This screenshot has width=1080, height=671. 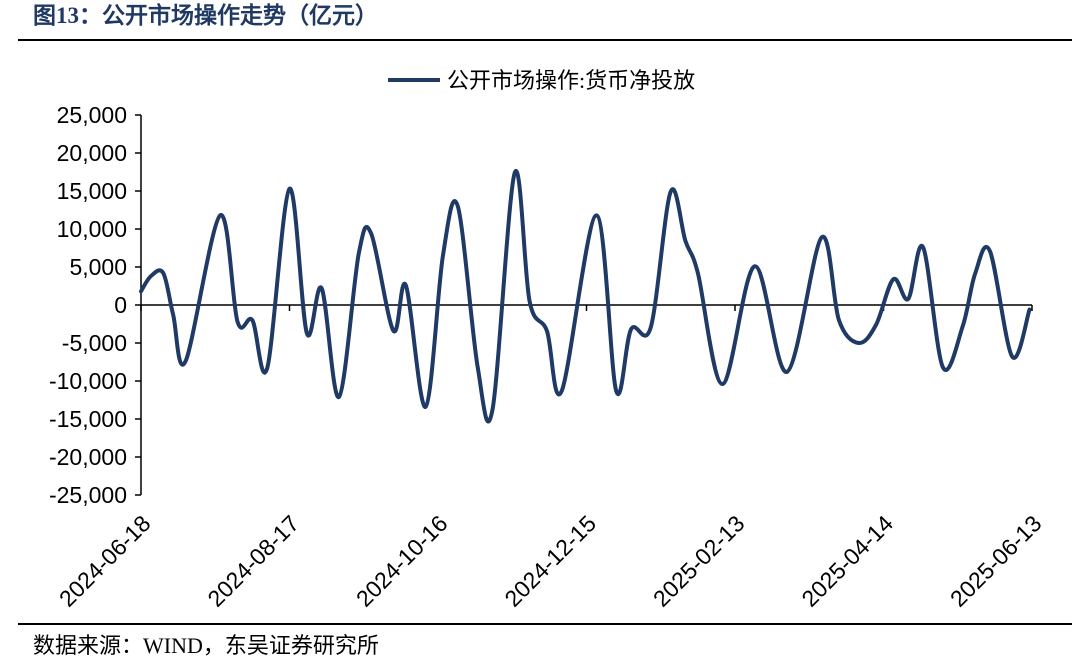 I want to click on source-divider, so click(x=545, y=624).